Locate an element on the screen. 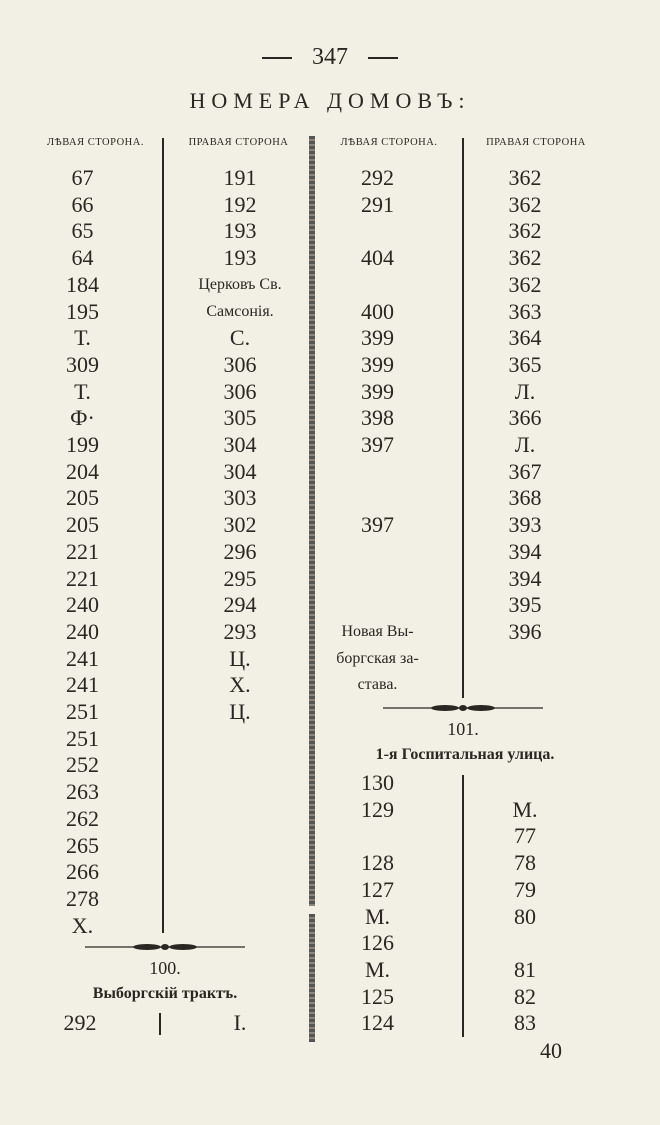 The height and width of the screenshot is (1125, 660). house-number-cell: 296 is located at coordinates (240, 551).